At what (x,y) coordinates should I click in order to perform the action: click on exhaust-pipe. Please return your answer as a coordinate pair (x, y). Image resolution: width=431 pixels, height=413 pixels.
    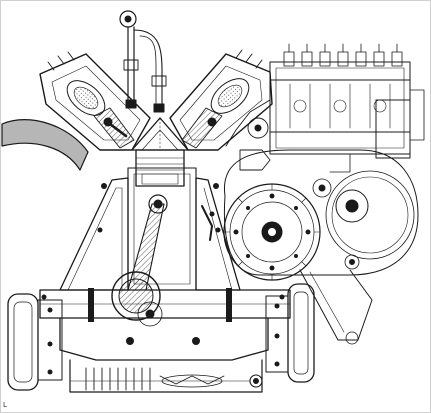
    Looking at the image, I should click on (336, 299).